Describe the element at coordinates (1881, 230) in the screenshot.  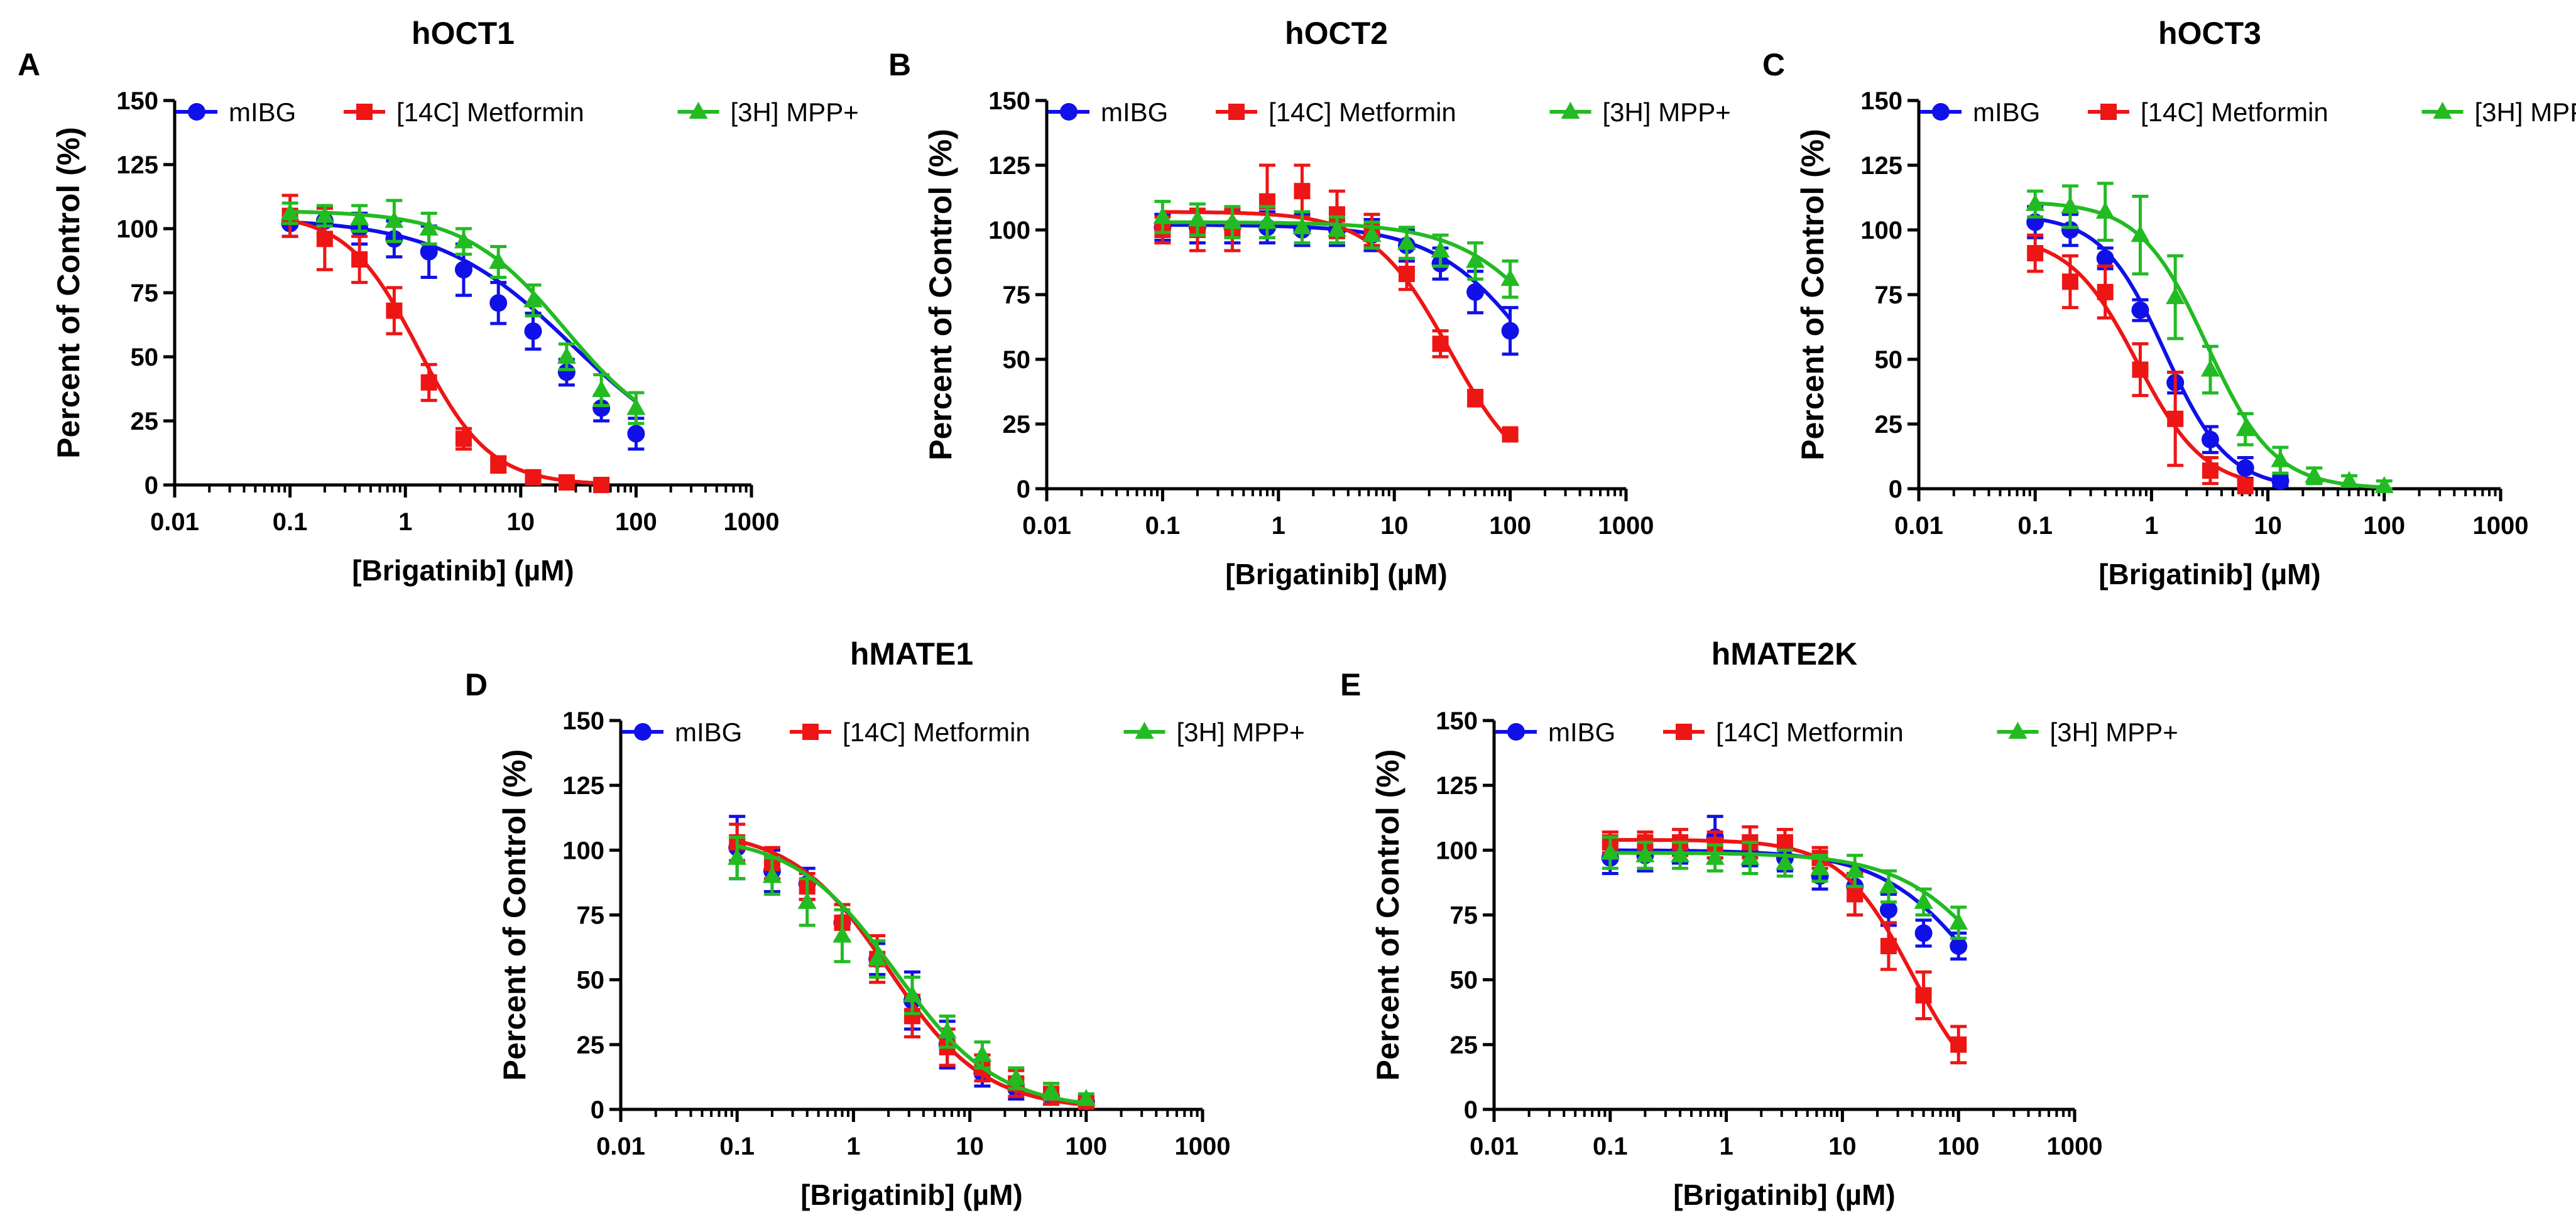
I see `y-tick-label: 100` at that location.